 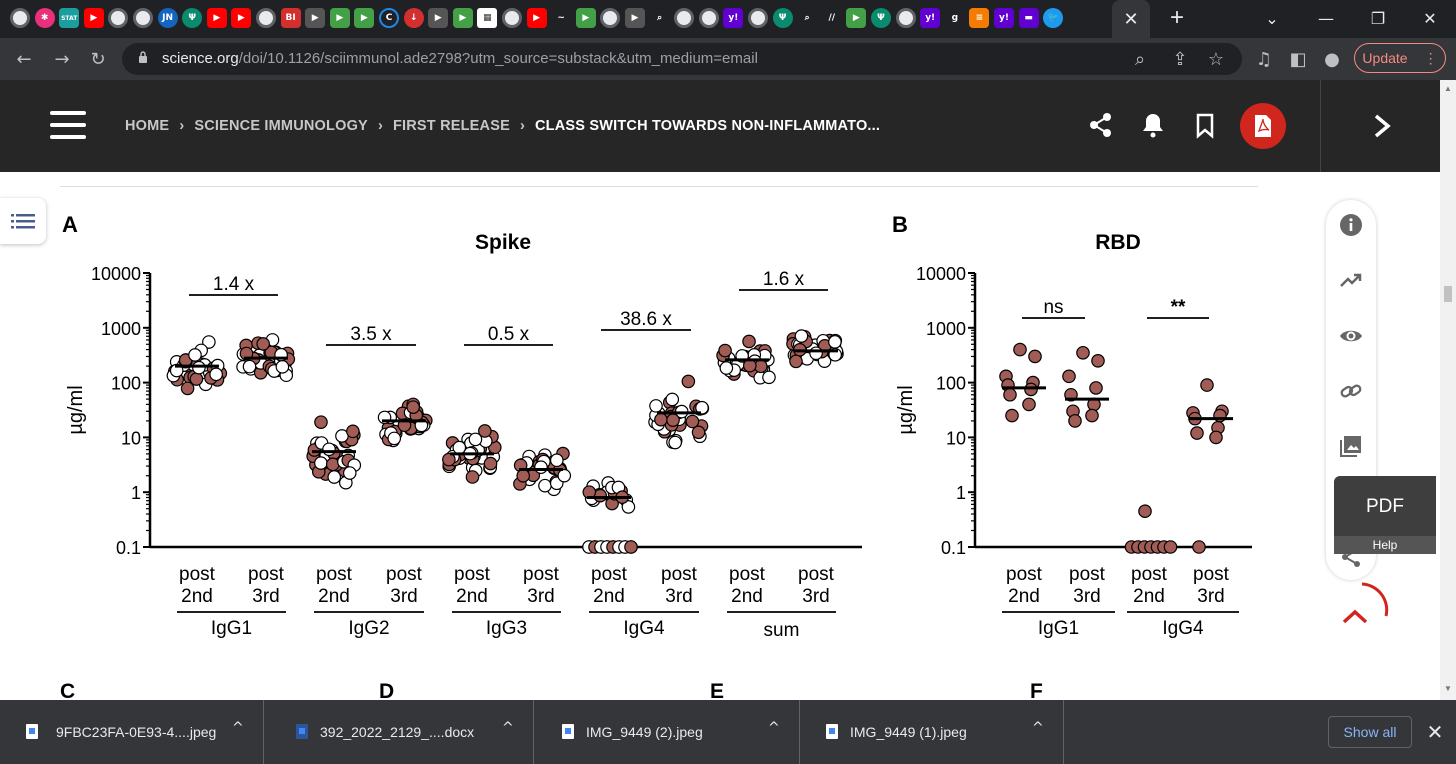 What do you see at coordinates (70, 224) in the screenshot?
I see `panel-a-letter: A` at bounding box center [70, 224].